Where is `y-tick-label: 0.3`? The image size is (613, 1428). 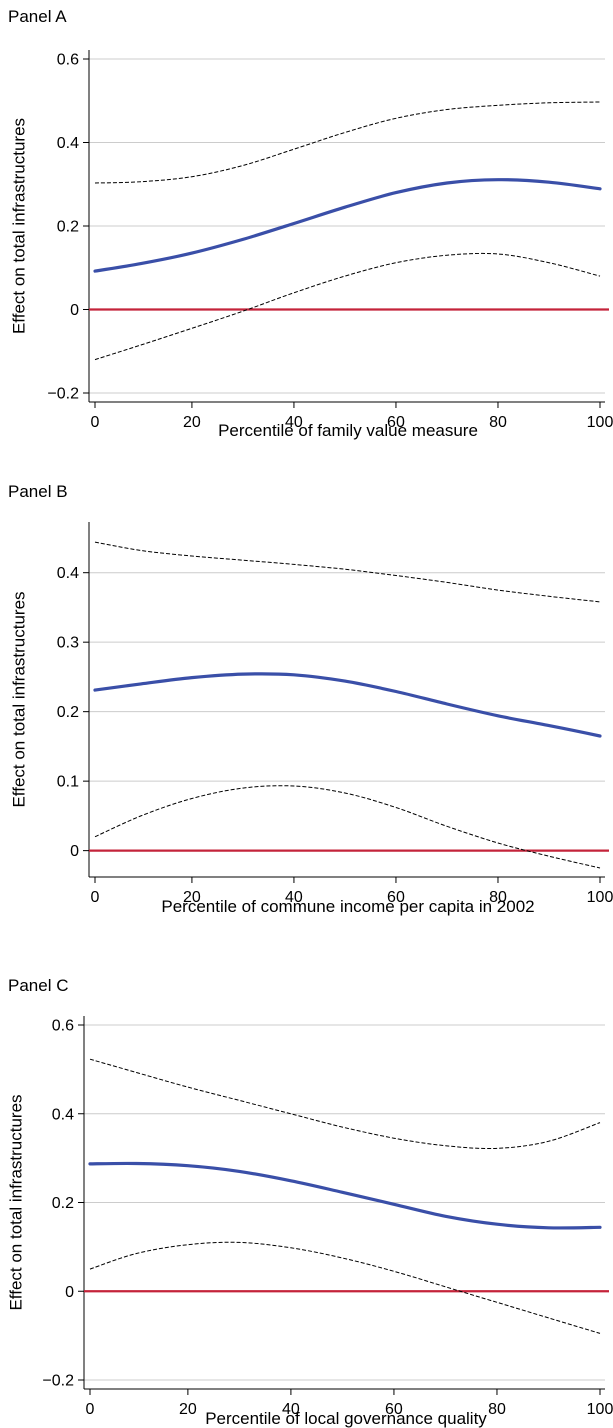
y-tick-label: 0.3 is located at coordinates (68, 643).